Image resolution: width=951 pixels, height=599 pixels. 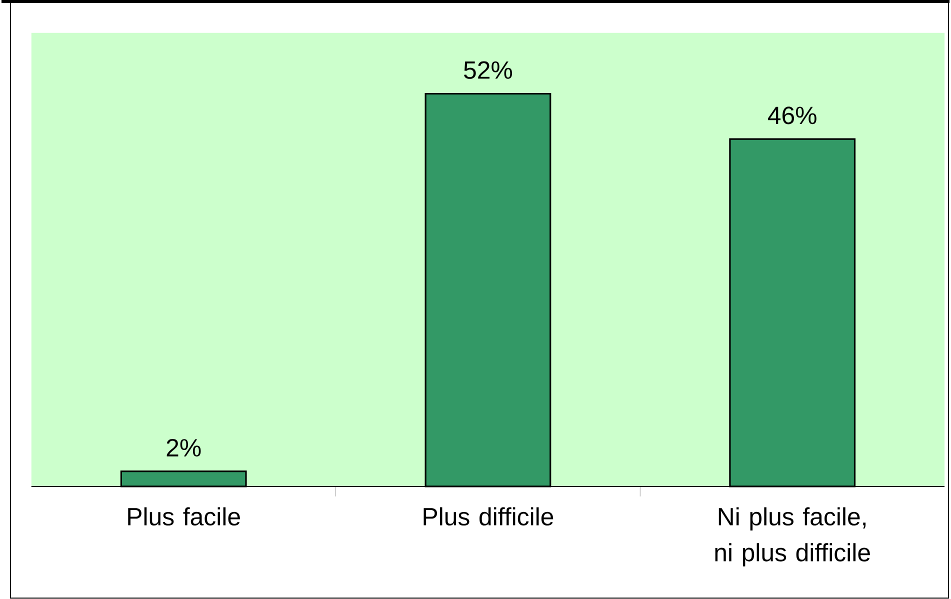 What do you see at coordinates (183, 447) in the screenshot?
I see `data-label: 2%` at bounding box center [183, 447].